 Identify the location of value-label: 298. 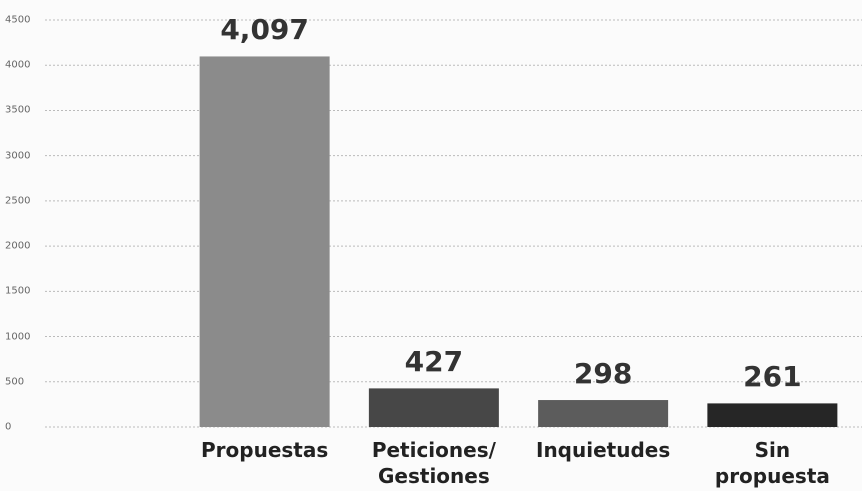
(603, 374).